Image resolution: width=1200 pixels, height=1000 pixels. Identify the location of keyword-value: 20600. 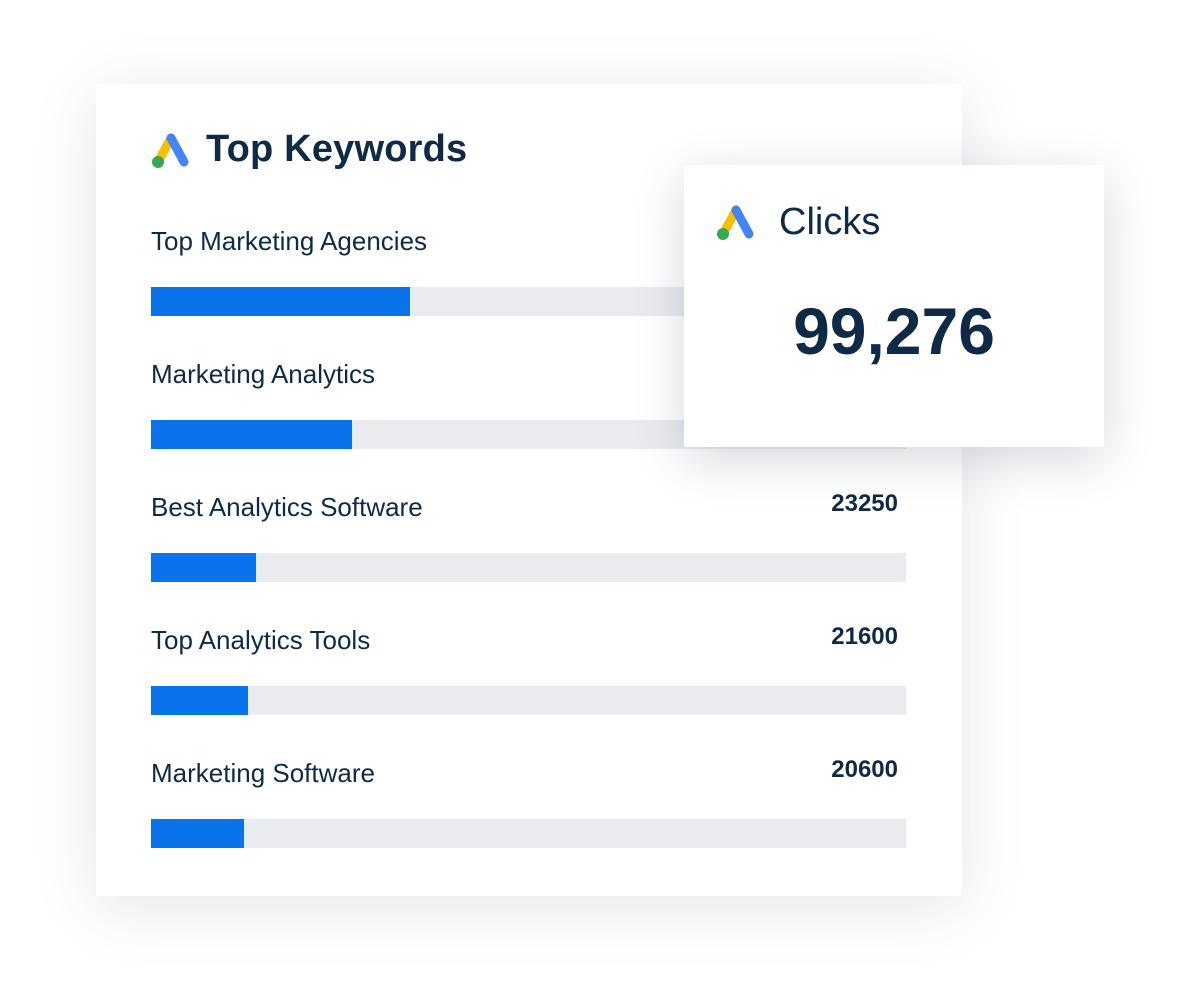
(864, 769).